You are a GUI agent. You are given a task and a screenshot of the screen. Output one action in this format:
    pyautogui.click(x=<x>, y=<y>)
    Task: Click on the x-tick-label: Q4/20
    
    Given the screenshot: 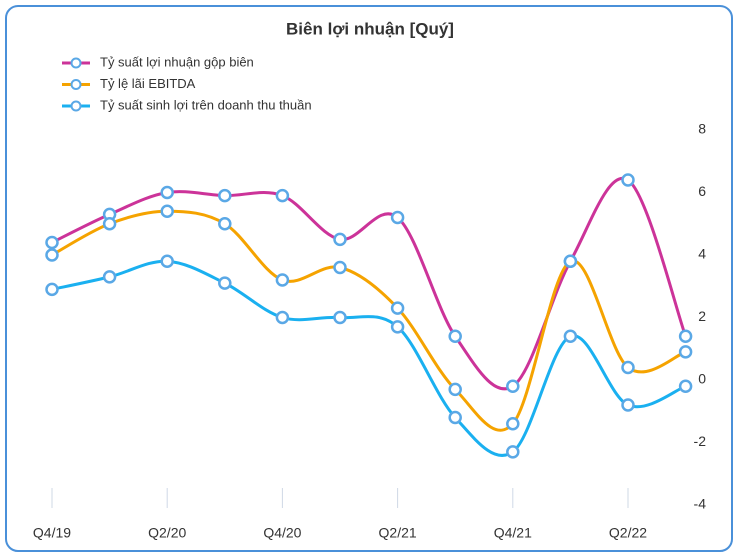 What is the action you would take?
    pyautogui.click(x=282, y=533)
    